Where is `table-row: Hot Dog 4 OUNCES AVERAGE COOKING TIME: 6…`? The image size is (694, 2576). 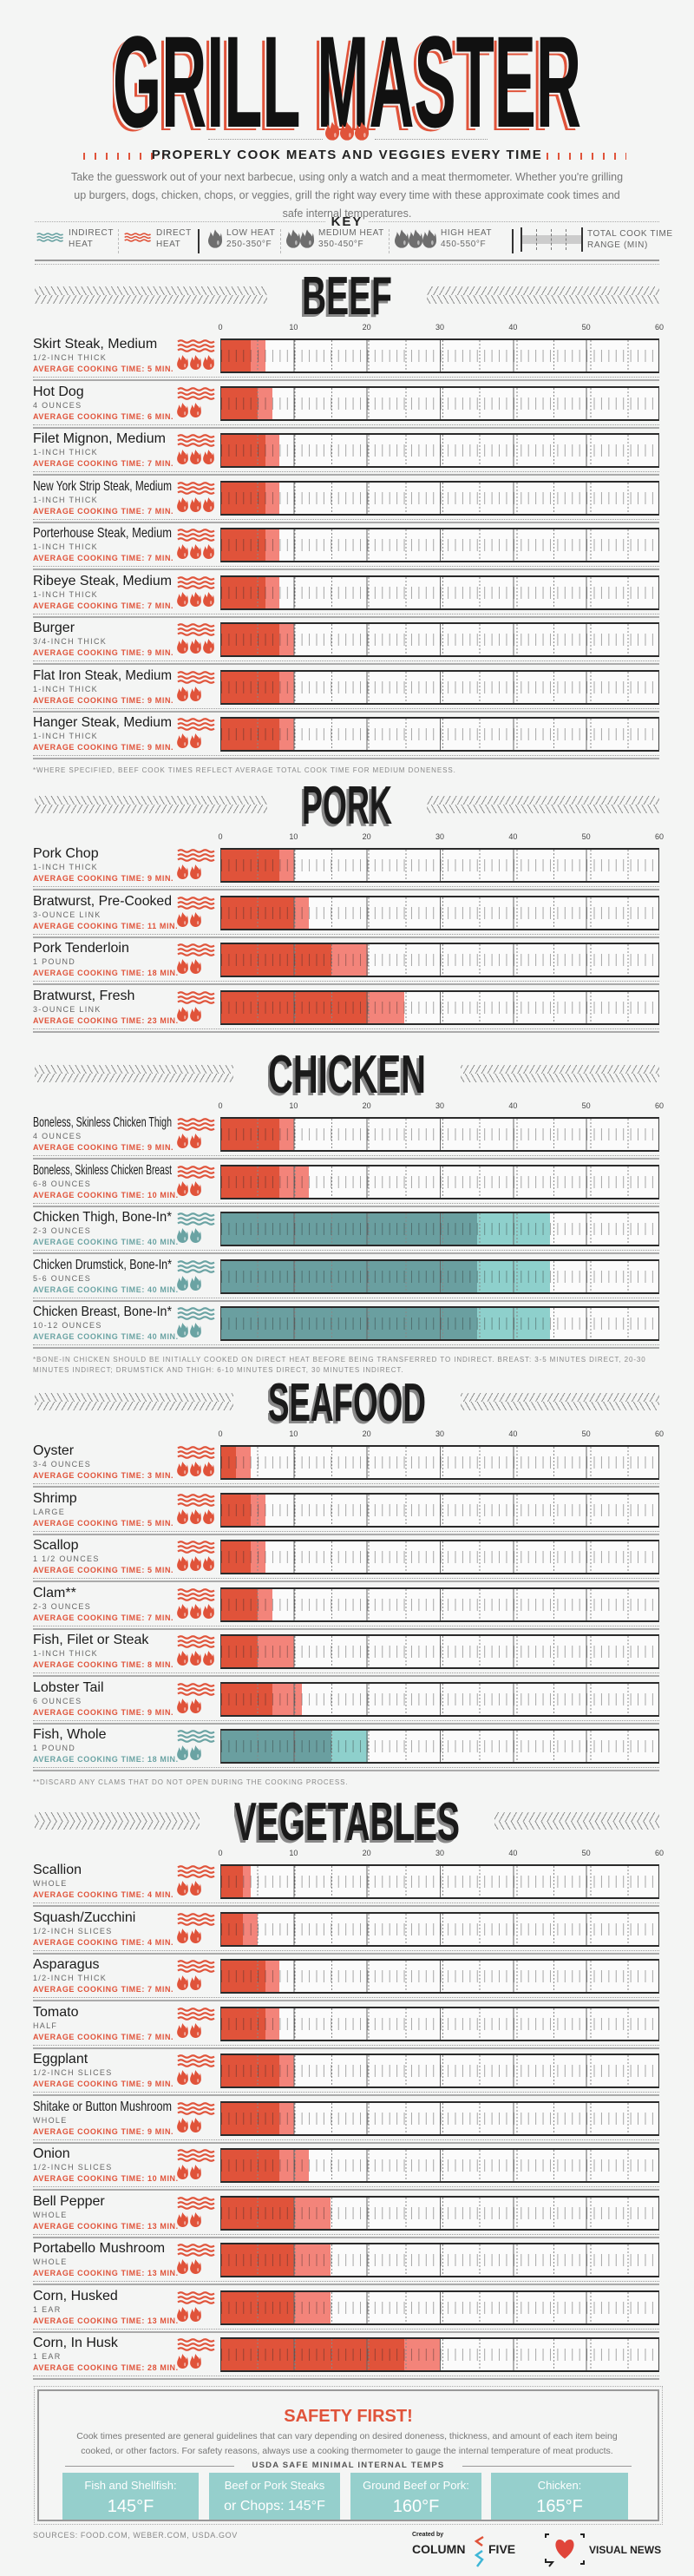 table-row: Hot Dog 4 OUNCES AVERAGE COOKING TIME: 6… is located at coordinates (347, 409).